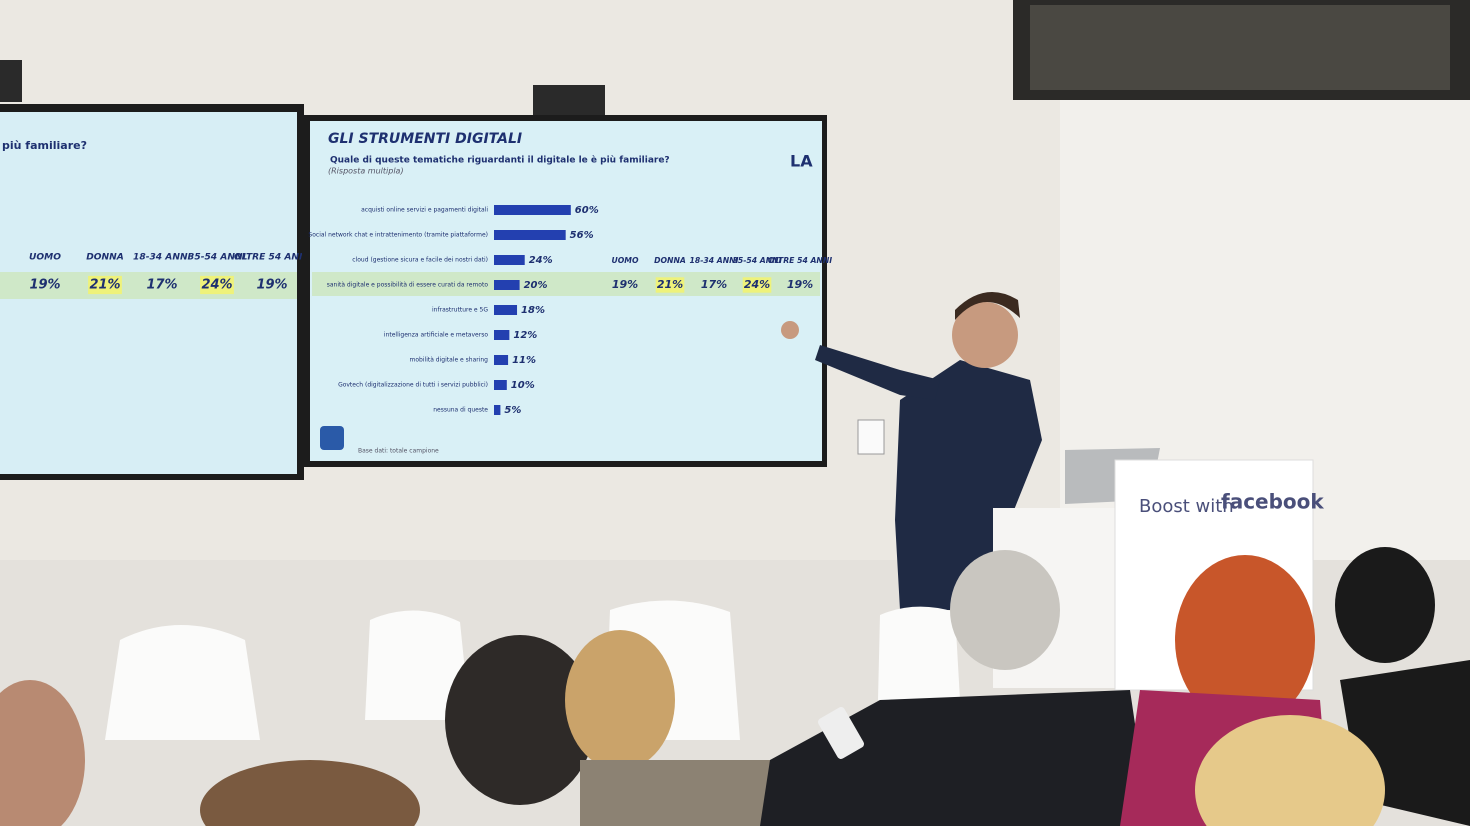 The image size is (1470, 826). What do you see at coordinates (582, 235) in the screenshot?
I see `value-label: 56%` at bounding box center [582, 235].